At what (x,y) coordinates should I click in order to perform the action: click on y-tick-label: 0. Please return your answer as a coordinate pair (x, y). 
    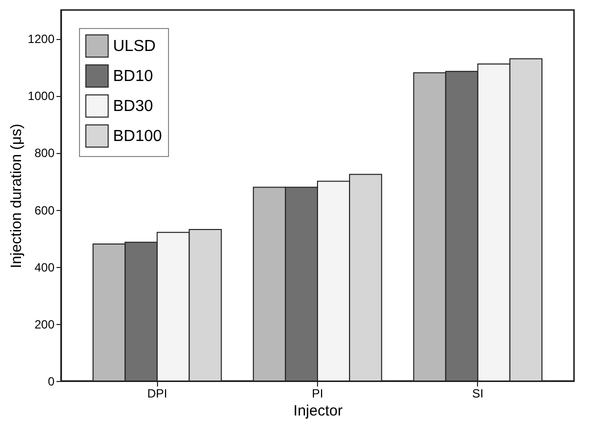
    Looking at the image, I should click on (51, 381).